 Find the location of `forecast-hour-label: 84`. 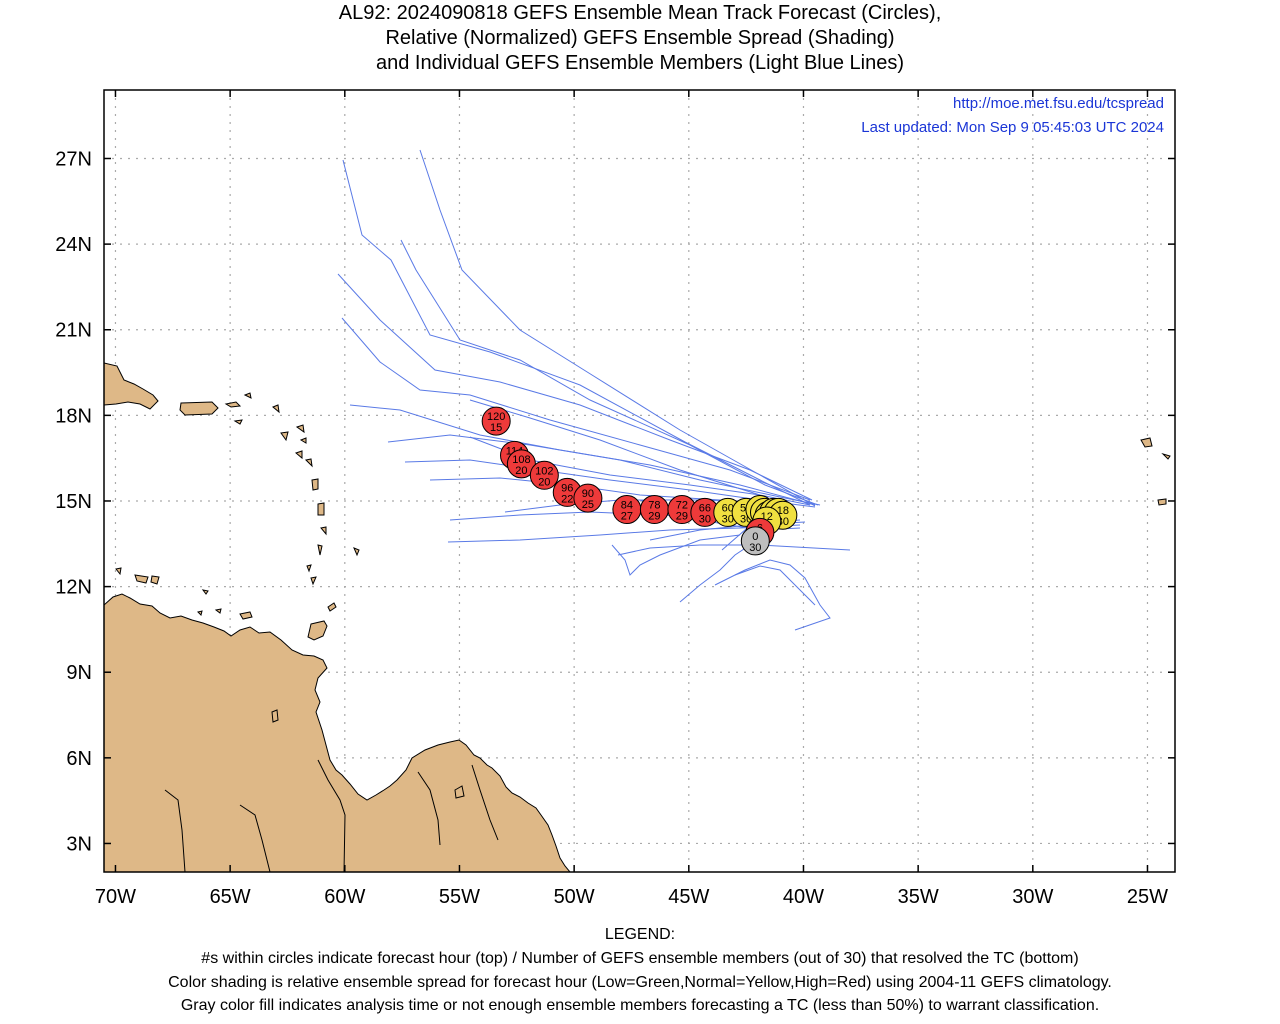

forecast-hour-label: 84 is located at coordinates (627, 506).